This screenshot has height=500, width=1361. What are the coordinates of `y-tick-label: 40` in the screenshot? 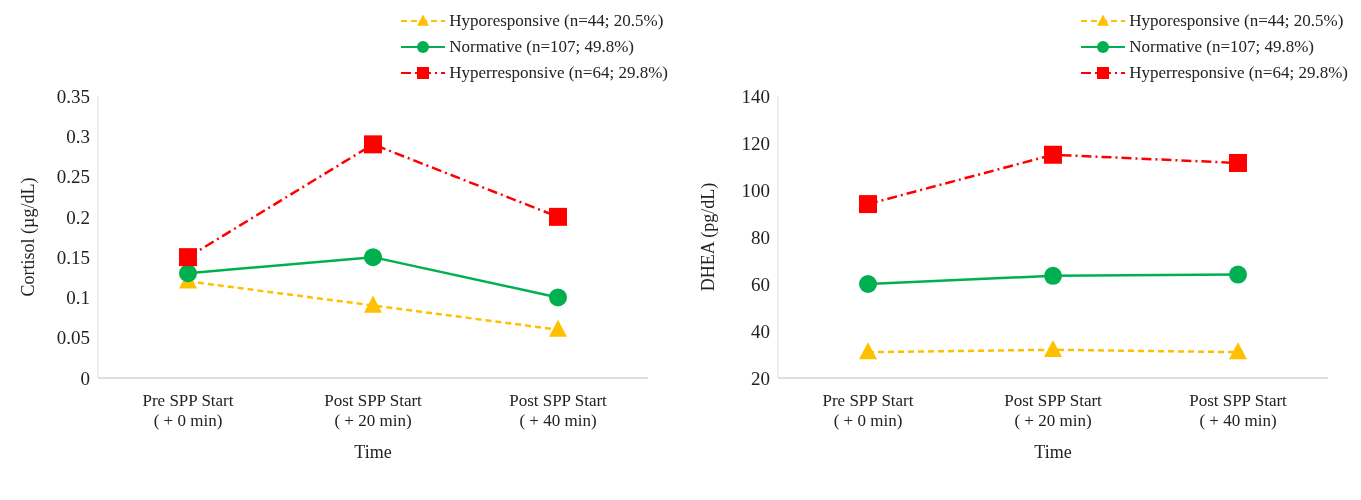 It's located at (760, 331).